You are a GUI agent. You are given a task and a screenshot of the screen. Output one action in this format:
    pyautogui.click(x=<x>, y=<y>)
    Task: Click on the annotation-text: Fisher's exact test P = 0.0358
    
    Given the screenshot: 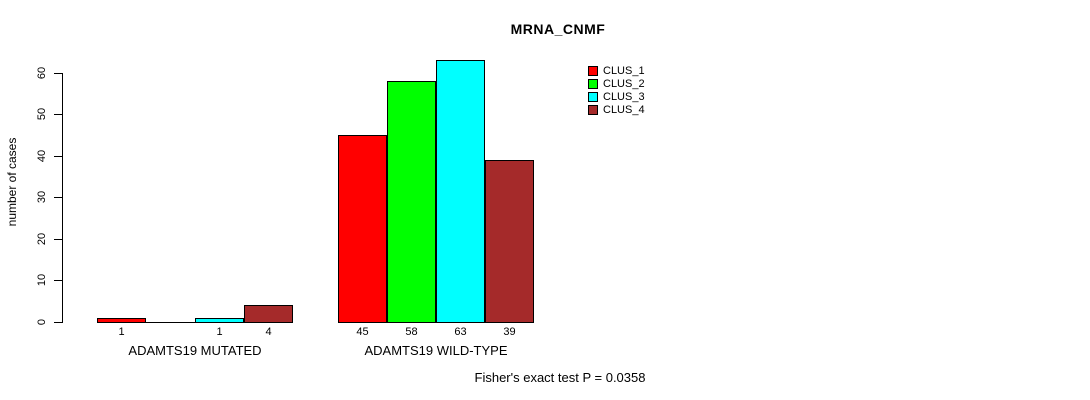 What is the action you would take?
    pyautogui.click(x=560, y=377)
    